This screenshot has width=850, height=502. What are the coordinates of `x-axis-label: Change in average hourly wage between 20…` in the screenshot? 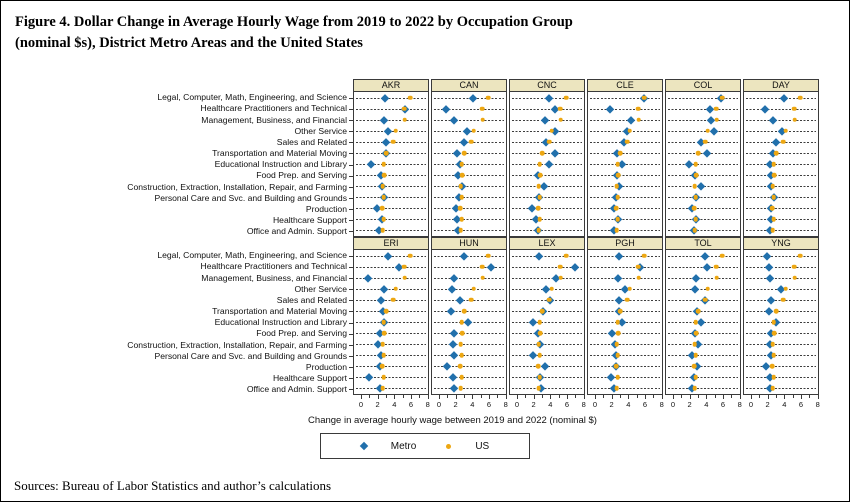 It's located at (452, 420).